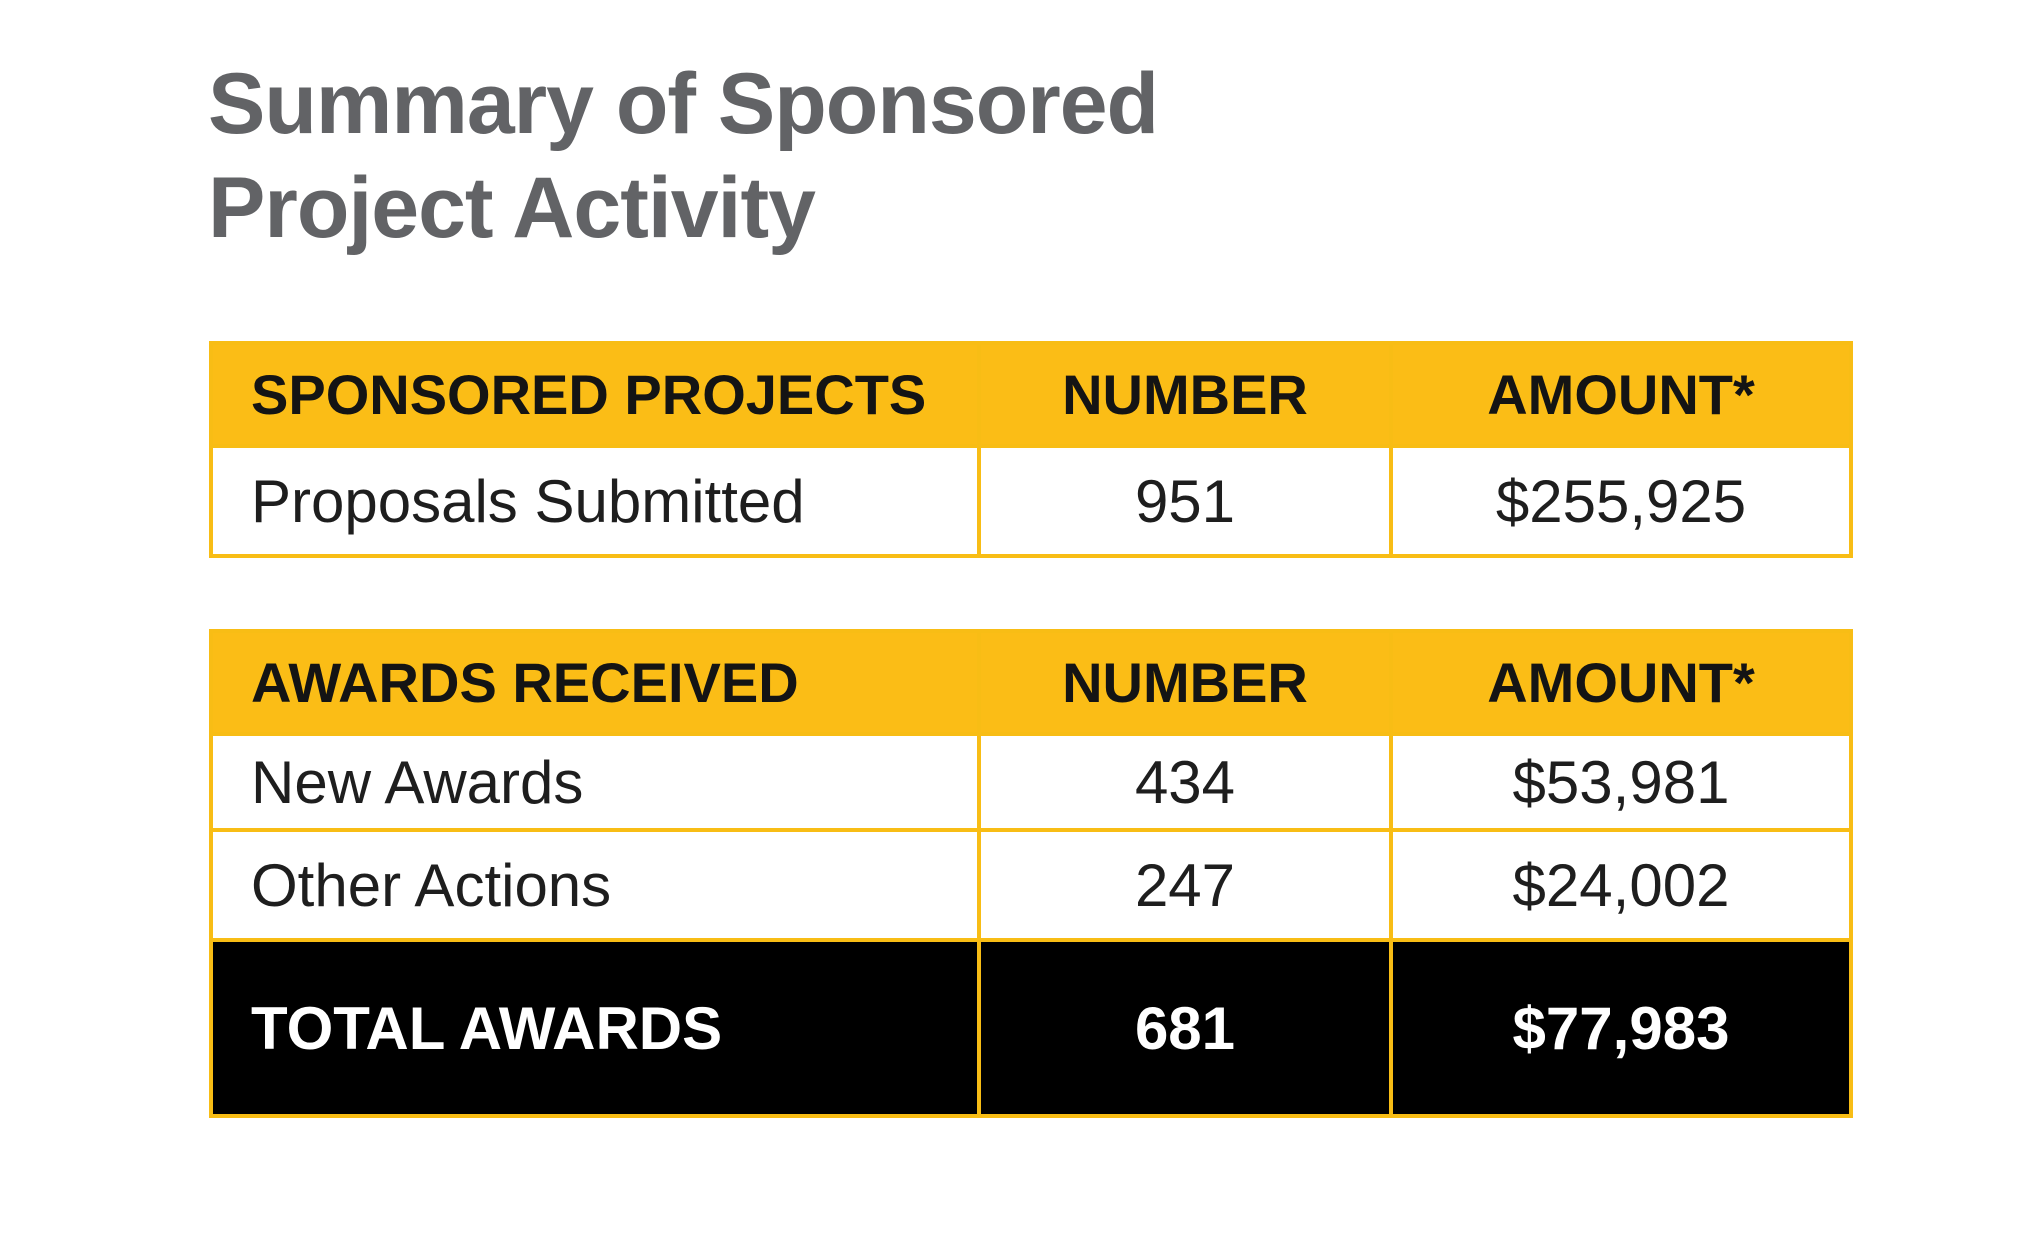 The width and height of the screenshot is (2022, 1248). I want to click on row-amount: $53,981, so click(1621, 782).